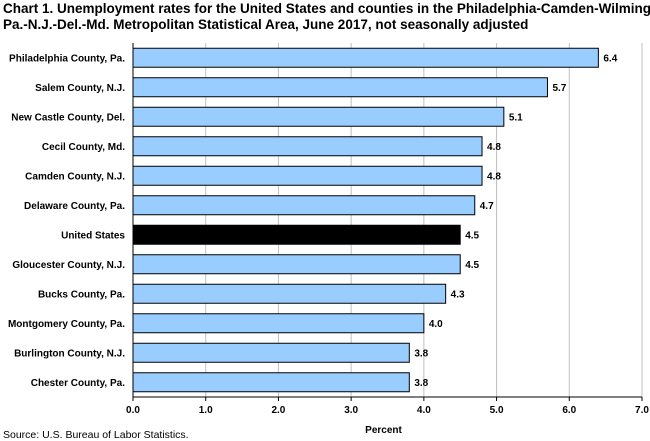 The width and height of the screenshot is (650, 441). Describe the element at coordinates (610, 58) in the screenshot. I see `value-label: 6.4` at that location.